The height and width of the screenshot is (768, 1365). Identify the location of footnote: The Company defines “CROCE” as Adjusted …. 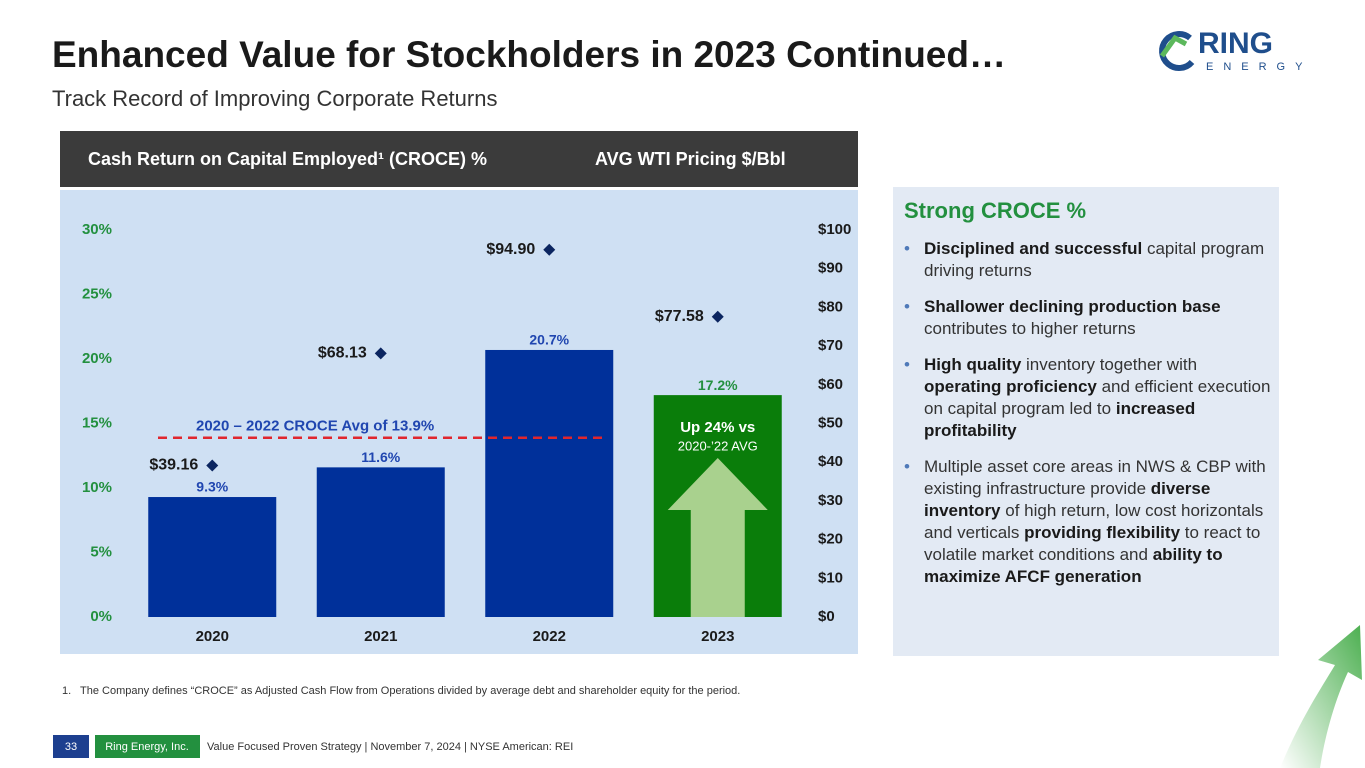
(410, 691).